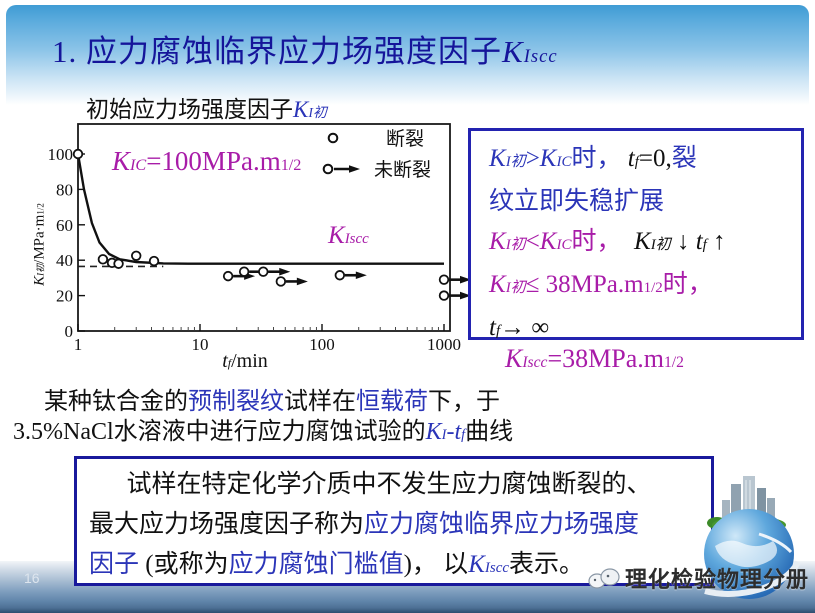 This screenshot has height=613, width=815. I want to click on formula-line-5: tf→ ∞, so click(519, 327).